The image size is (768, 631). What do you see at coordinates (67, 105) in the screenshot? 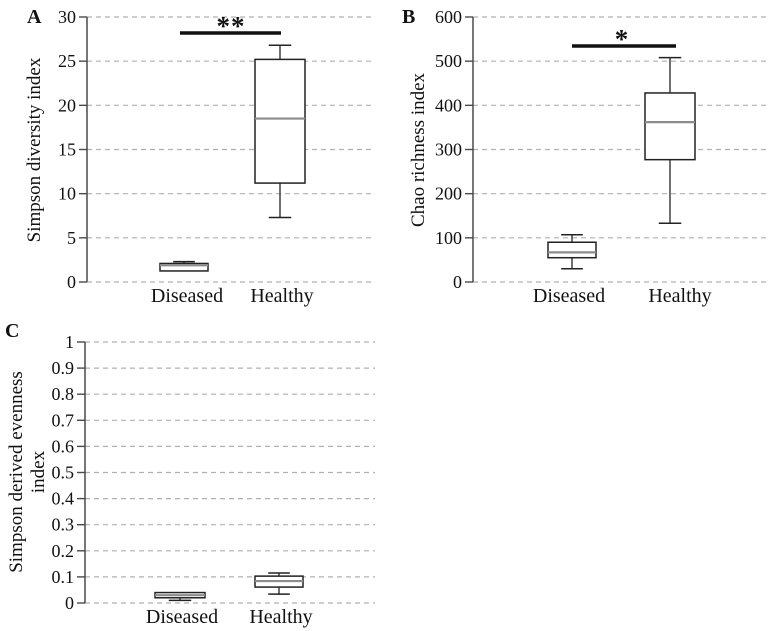
I see `y-tick-label: 20` at bounding box center [67, 105].